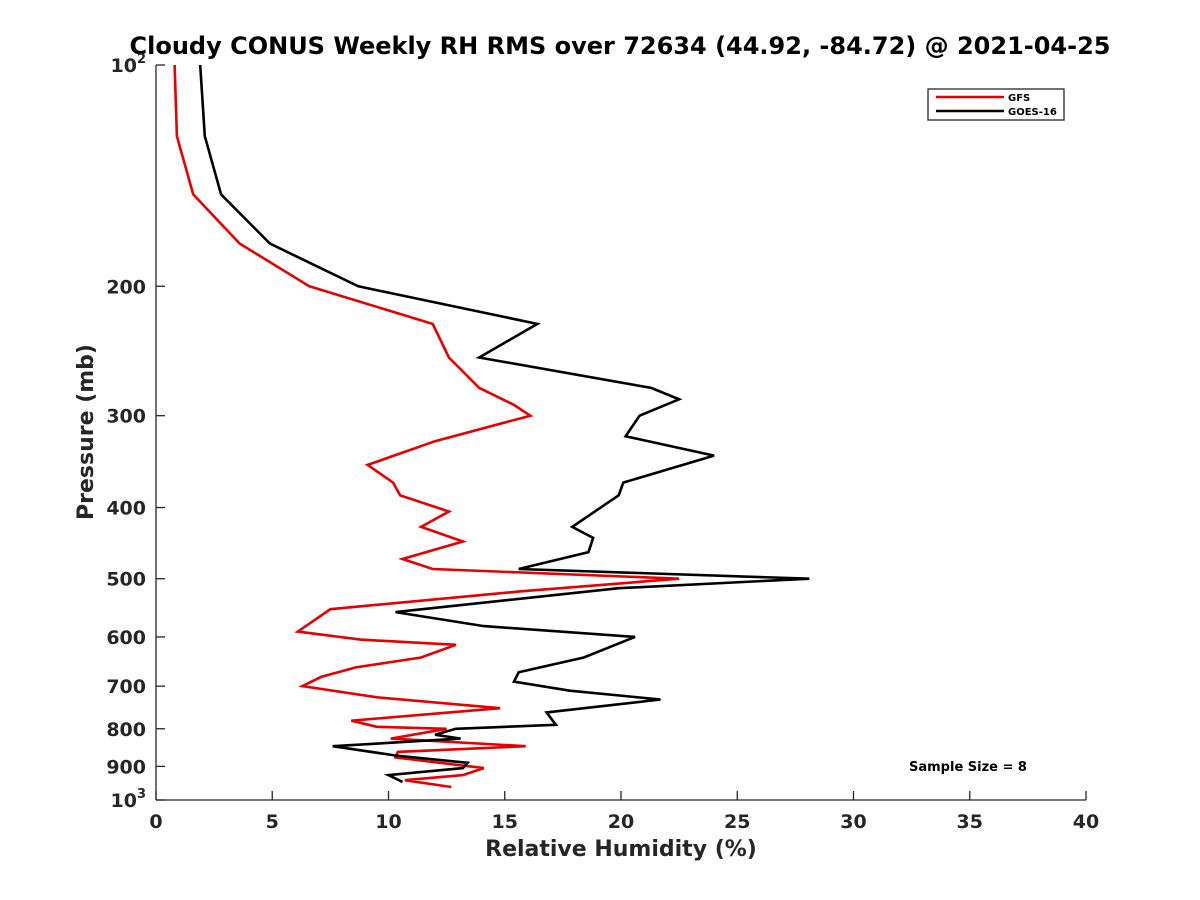 The width and height of the screenshot is (1200, 900). I want to click on y-tick-label: 800, so click(126, 730).